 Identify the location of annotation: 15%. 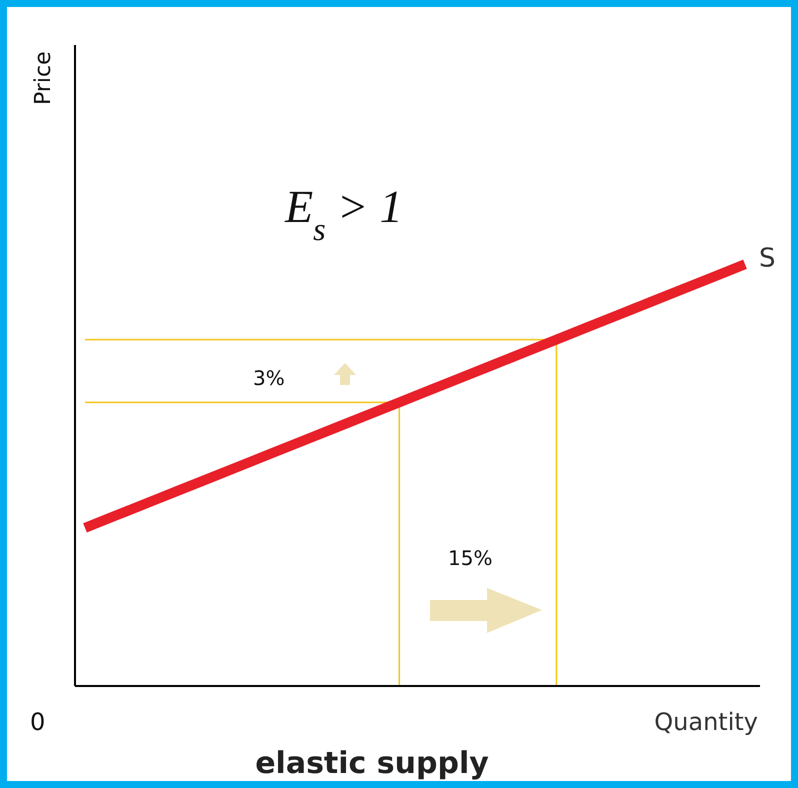
(470, 558).